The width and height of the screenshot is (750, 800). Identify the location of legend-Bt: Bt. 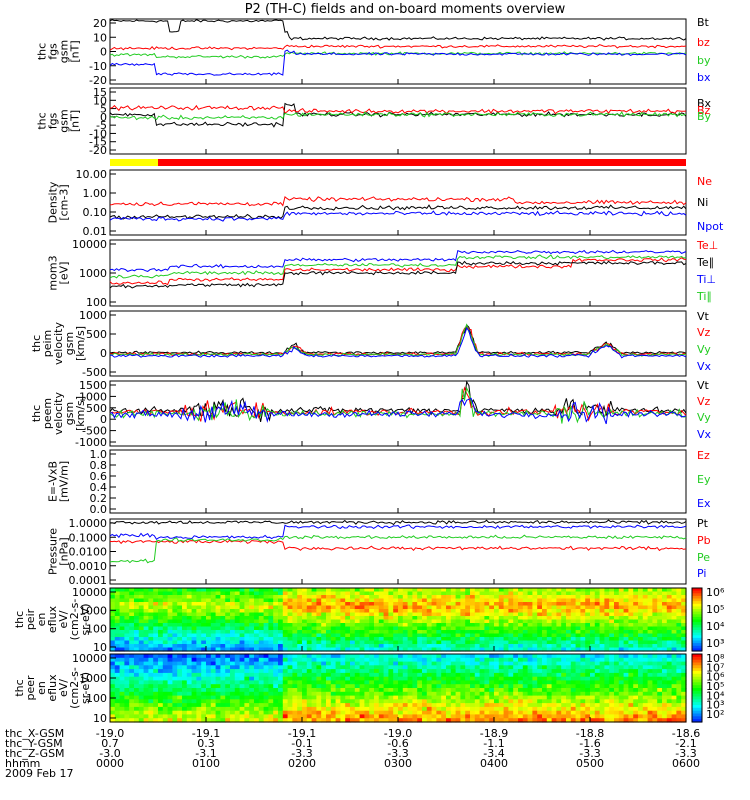
(703, 22).